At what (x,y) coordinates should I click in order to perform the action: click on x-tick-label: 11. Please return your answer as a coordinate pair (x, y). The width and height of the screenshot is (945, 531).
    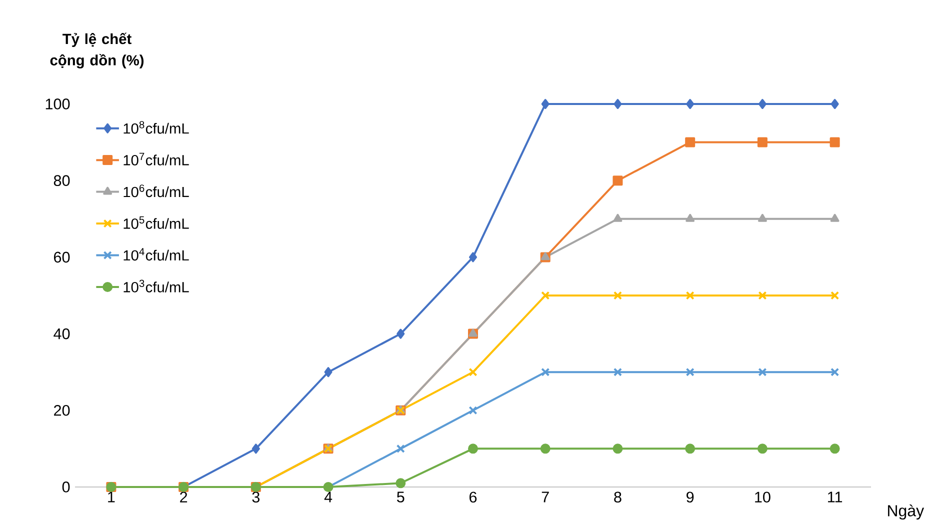
    Looking at the image, I should click on (835, 497).